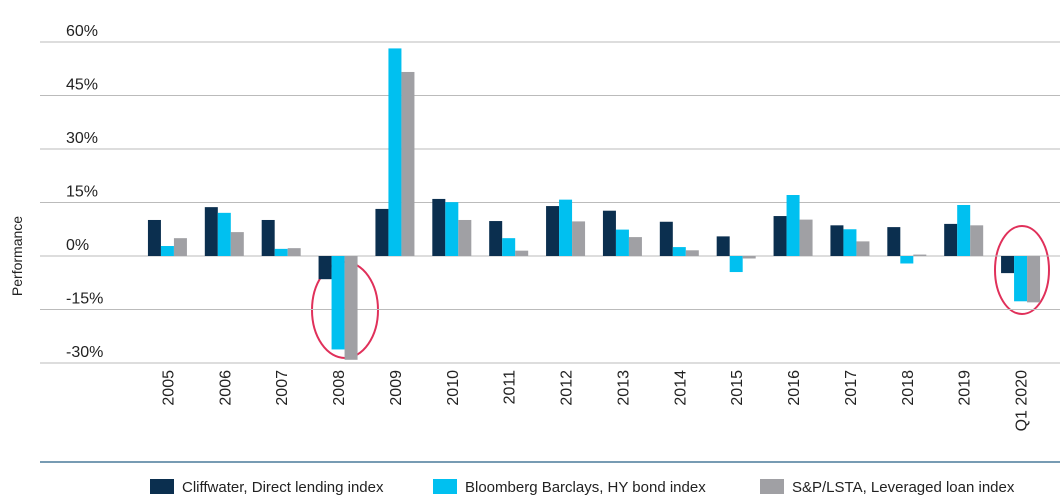  I want to click on legend-label: S&P/LSTA, Leveraged loan index, so click(903, 487).